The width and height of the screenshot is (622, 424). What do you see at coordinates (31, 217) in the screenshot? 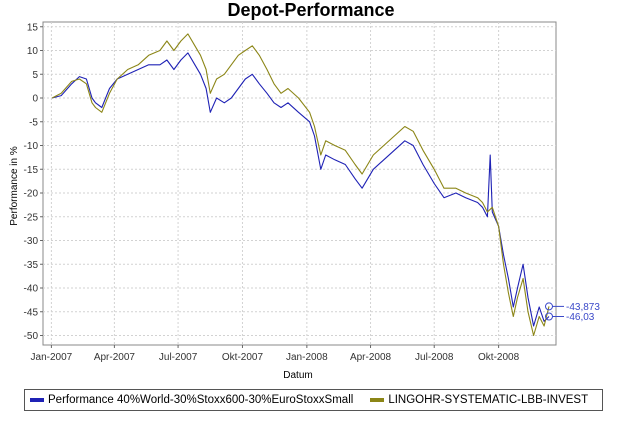
I see `y-tick-label: -25` at bounding box center [31, 217].